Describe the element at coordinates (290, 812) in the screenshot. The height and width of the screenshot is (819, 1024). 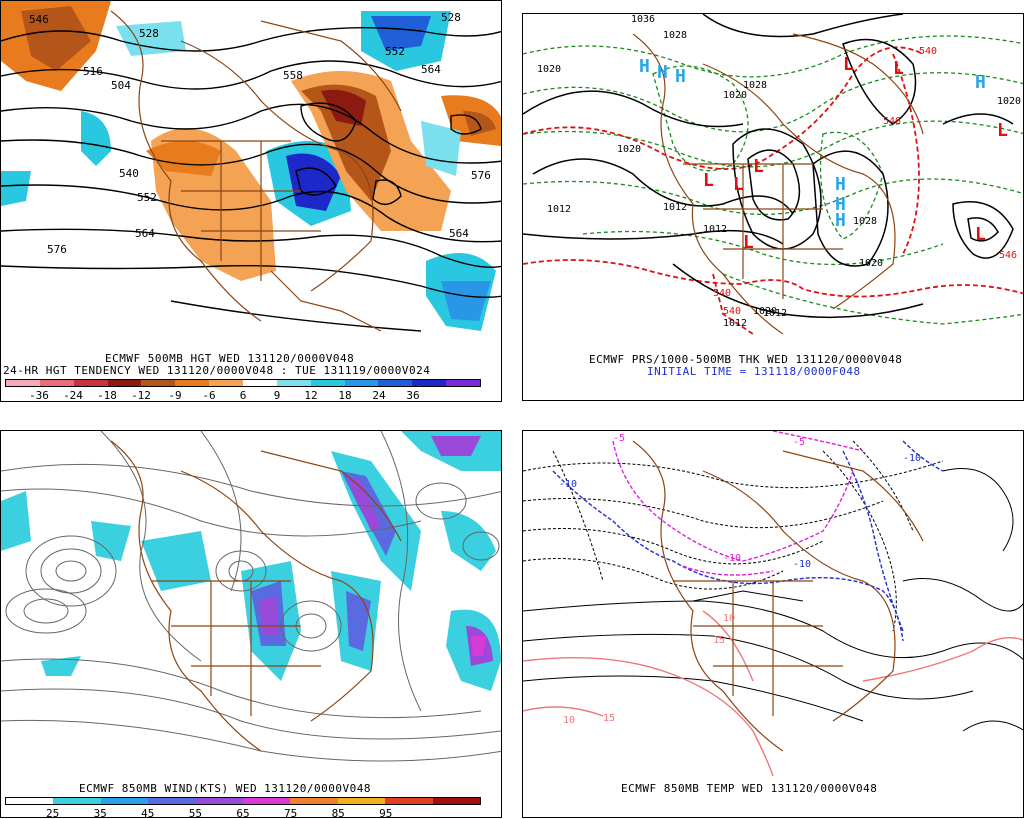
I see `colorbar-tick-label: 75` at that location.